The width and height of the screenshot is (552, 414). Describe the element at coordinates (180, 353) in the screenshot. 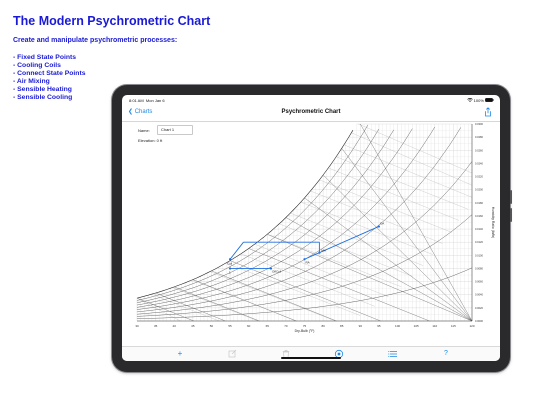

I see `add-button: +` at that location.